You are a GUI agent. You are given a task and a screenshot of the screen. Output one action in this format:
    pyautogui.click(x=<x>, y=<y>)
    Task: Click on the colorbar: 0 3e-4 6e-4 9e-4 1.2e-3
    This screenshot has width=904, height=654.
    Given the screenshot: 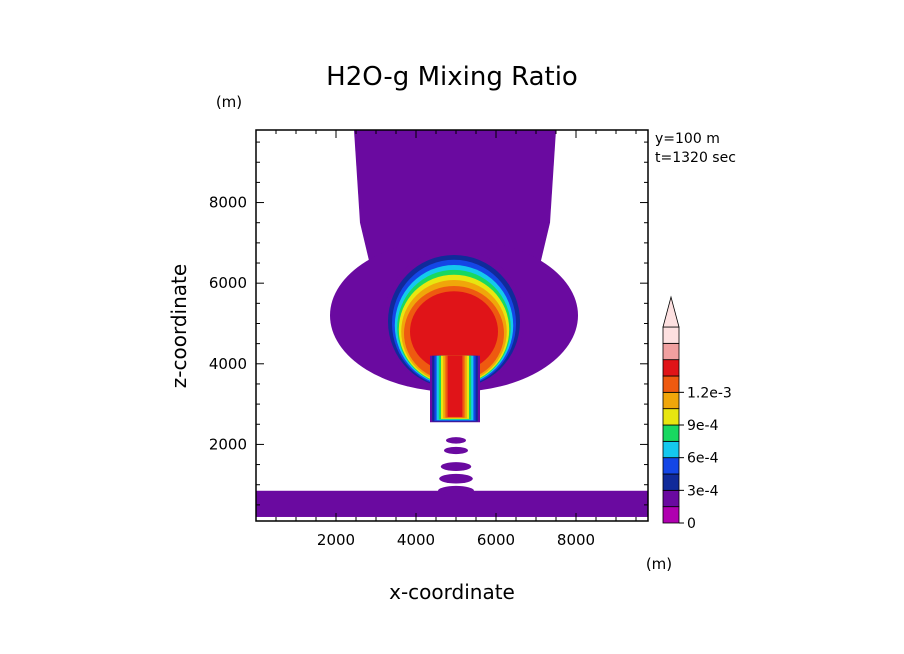 What is the action you would take?
    pyautogui.click(x=697, y=413)
    